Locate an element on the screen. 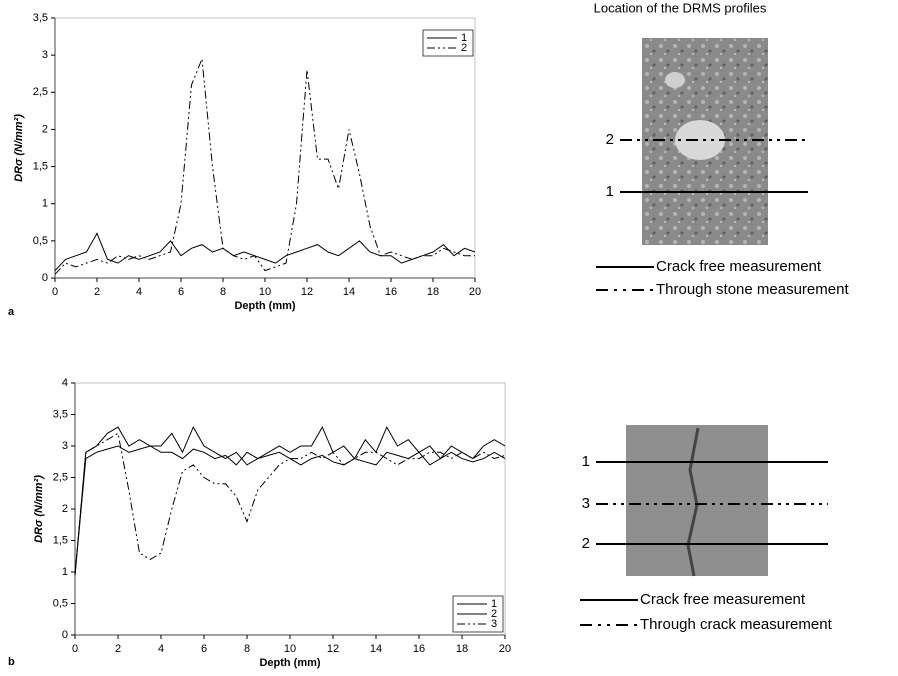 The height and width of the screenshot is (676, 898). photo-title: Location of the DRMS profiles is located at coordinates (680, 7).